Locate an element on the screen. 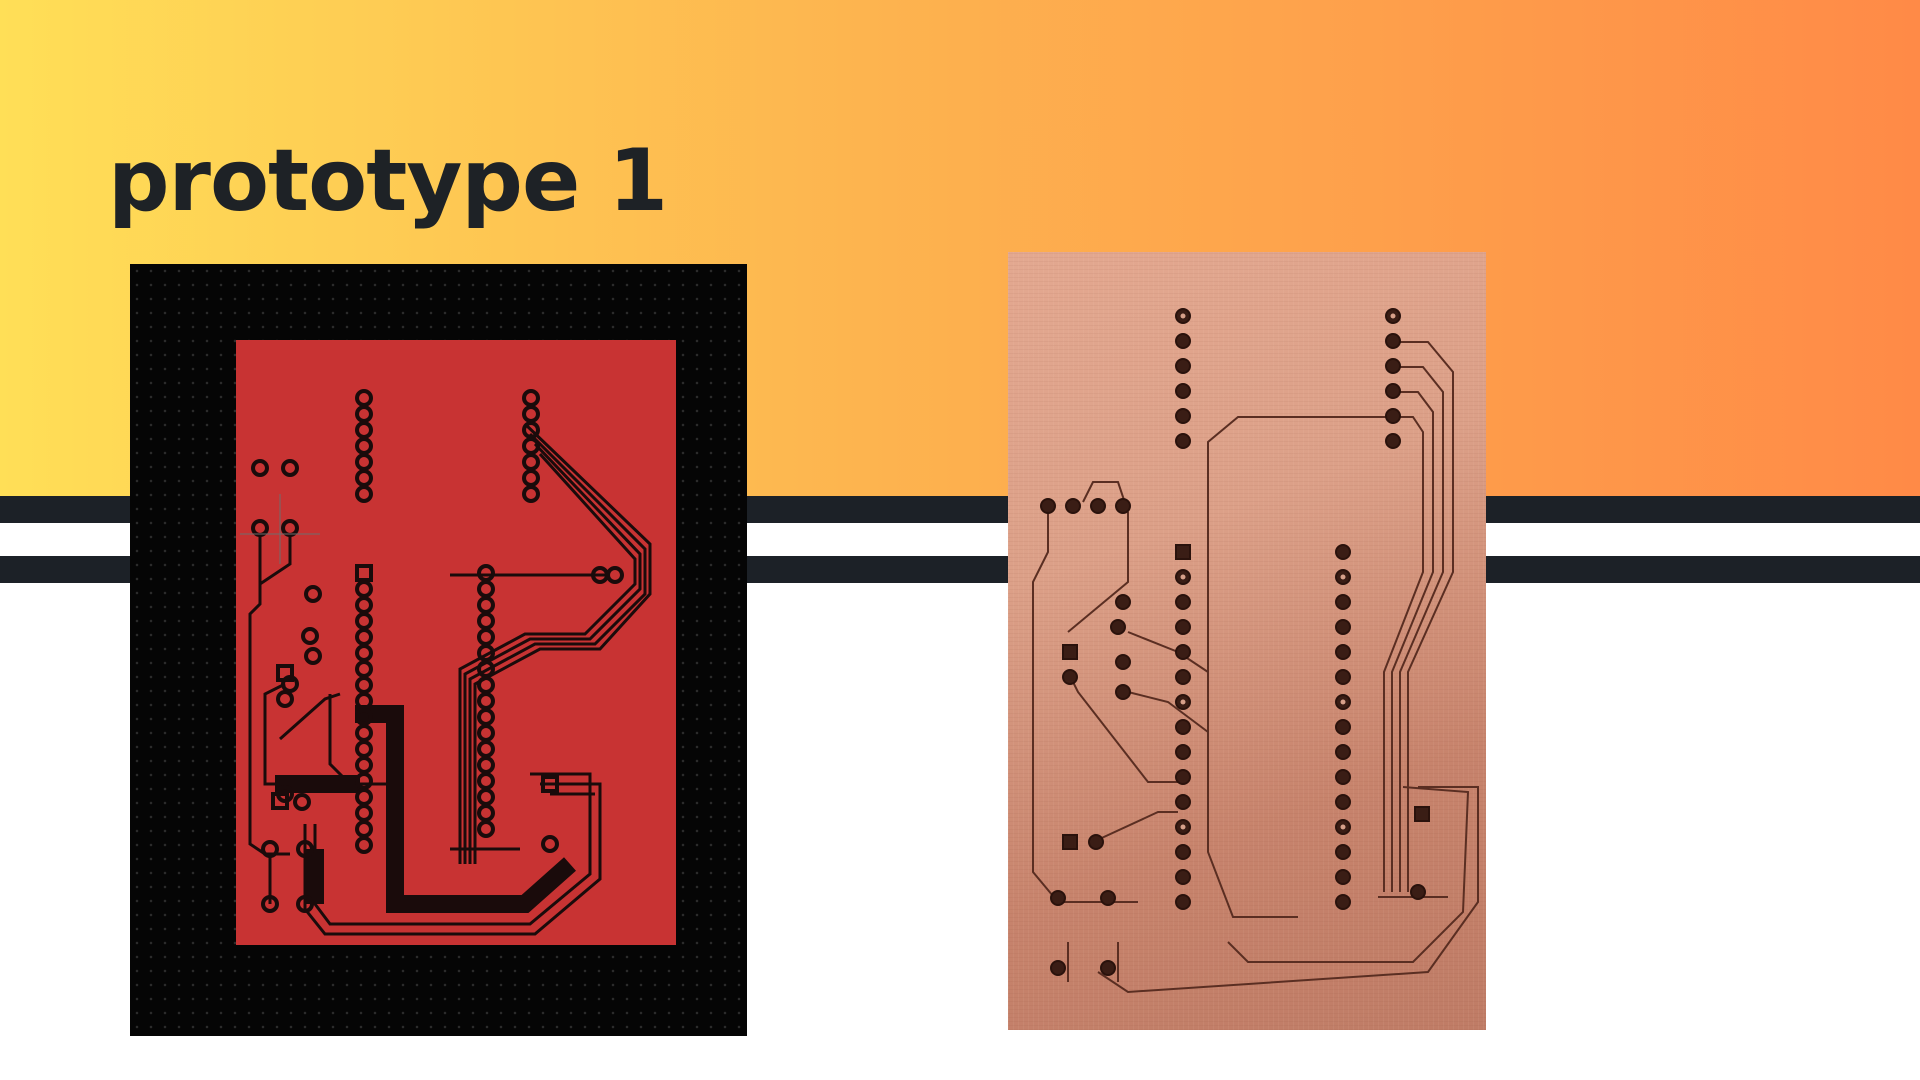 The height and width of the screenshot is (1080, 1920). etched-board-drawing is located at coordinates (1255, 651).